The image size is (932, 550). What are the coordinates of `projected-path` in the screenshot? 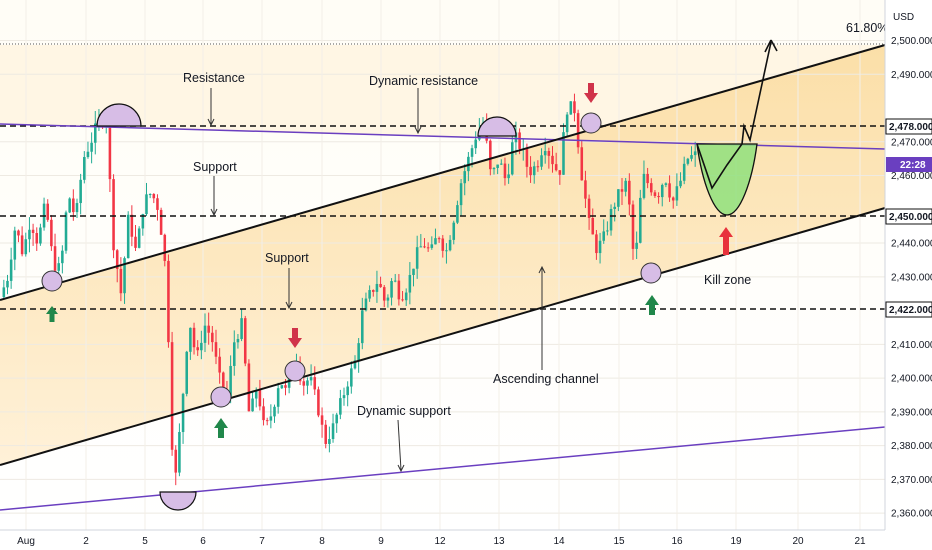 It's located at (734, 115).